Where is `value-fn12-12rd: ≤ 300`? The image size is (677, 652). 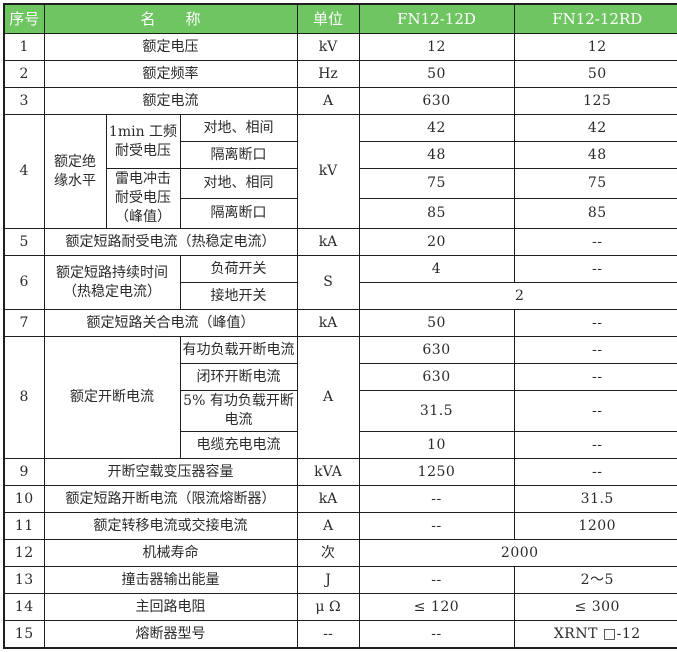
value-fn12-12rd: ≤ 300 is located at coordinates (595, 607).